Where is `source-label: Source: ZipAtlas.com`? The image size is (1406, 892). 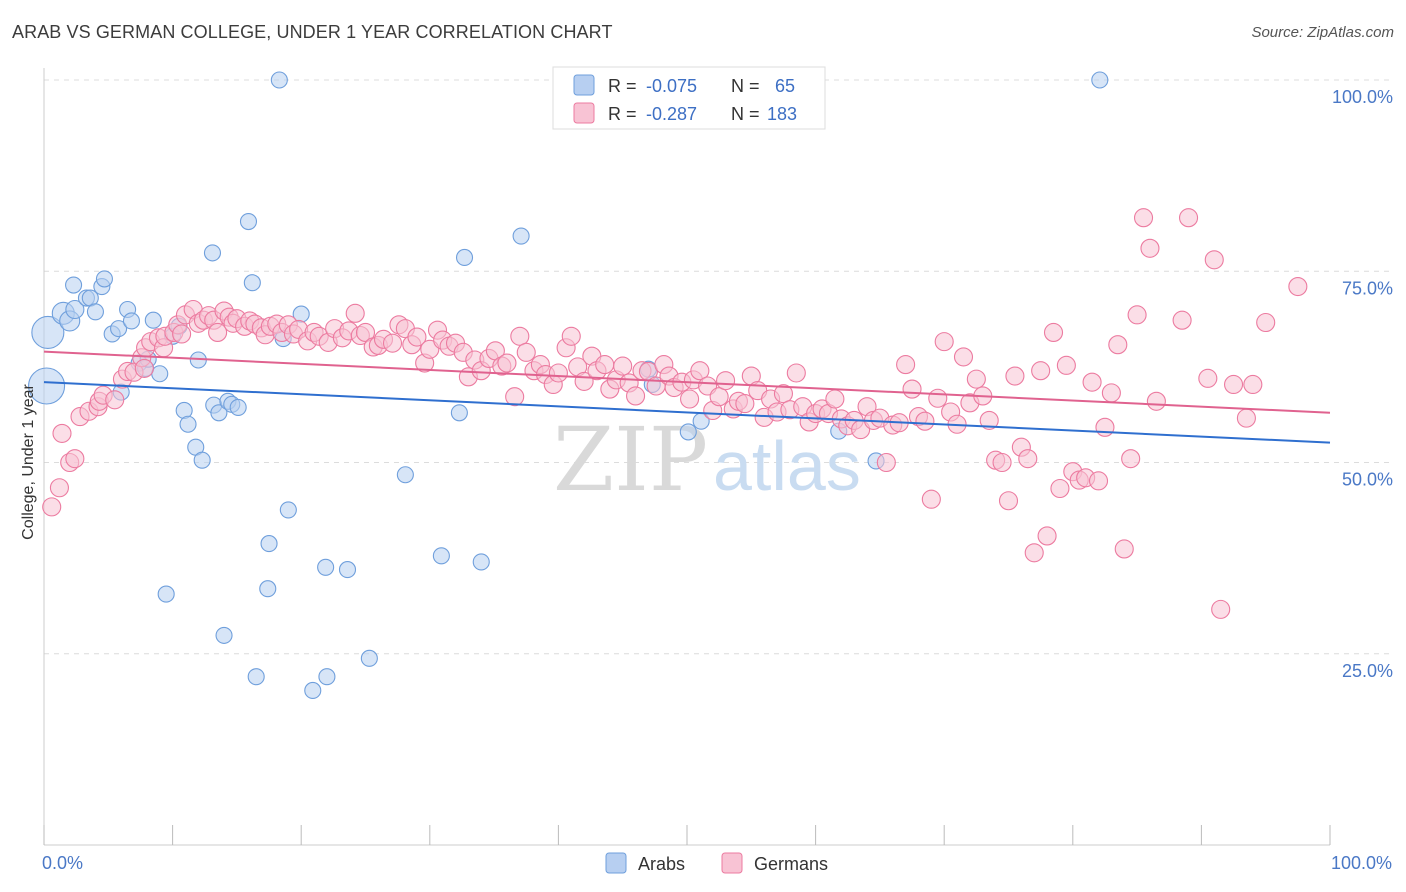
source-label: Source: ZipAtlas.com is located at coordinates (1322, 32).